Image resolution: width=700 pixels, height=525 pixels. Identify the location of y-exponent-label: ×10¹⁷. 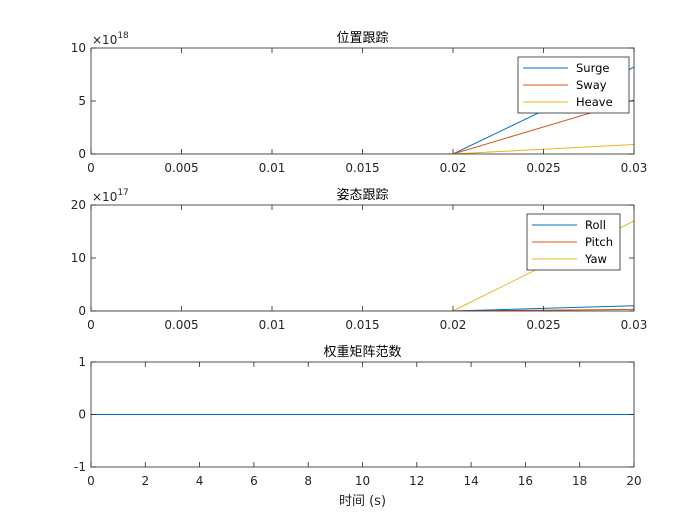
(110, 196).